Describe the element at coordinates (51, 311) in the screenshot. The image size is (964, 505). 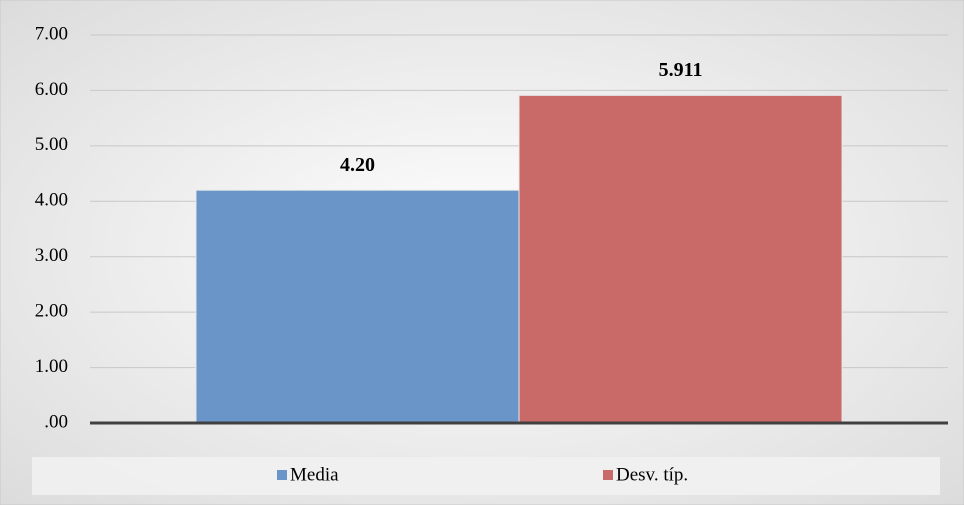
I see `y-tick-label: 2.00` at that location.